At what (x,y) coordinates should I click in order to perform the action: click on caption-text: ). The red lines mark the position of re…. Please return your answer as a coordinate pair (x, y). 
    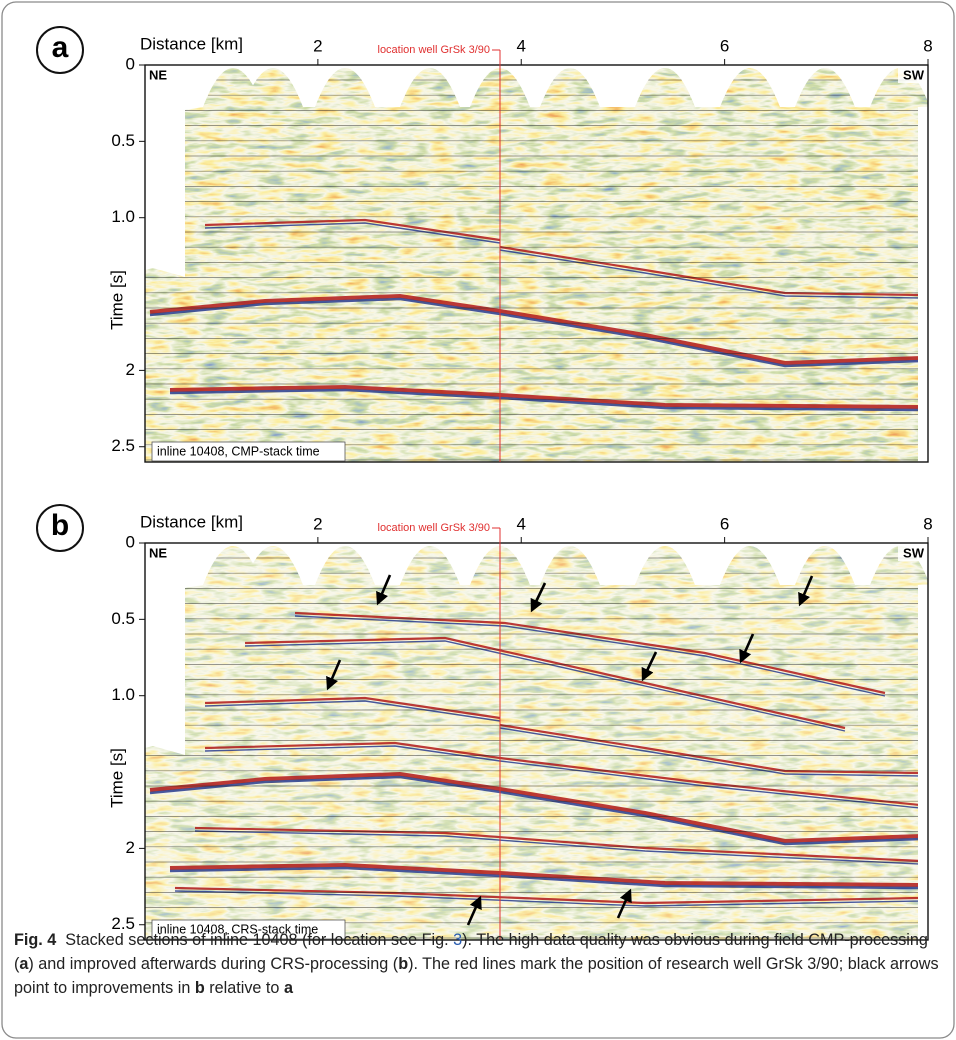
    Looking at the image, I should click on (476, 976).